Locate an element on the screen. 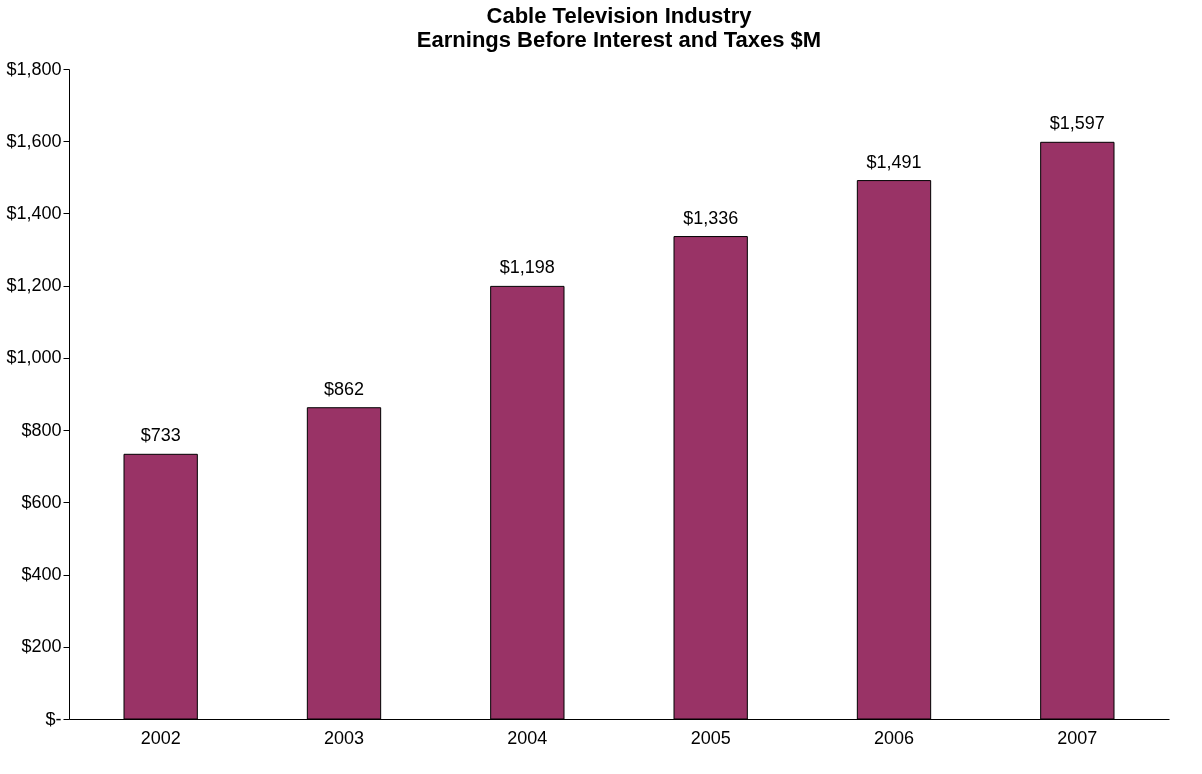 This screenshot has height=774, width=1202. x-tick-label: 2007 is located at coordinates (1077, 737).